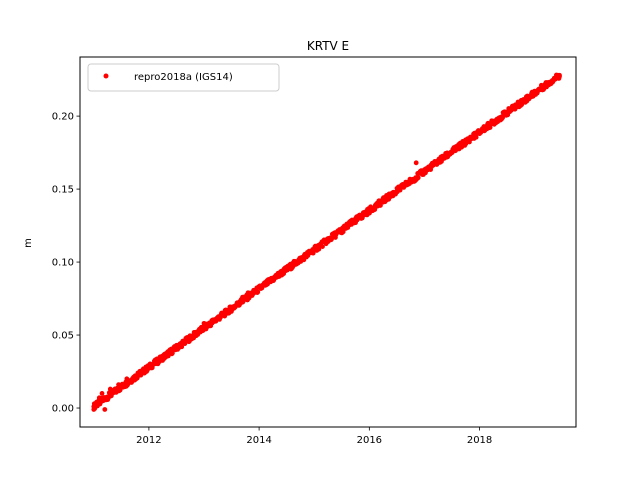 The image size is (640, 480). I want to click on y-tick-label: 0.05, so click(63, 336).